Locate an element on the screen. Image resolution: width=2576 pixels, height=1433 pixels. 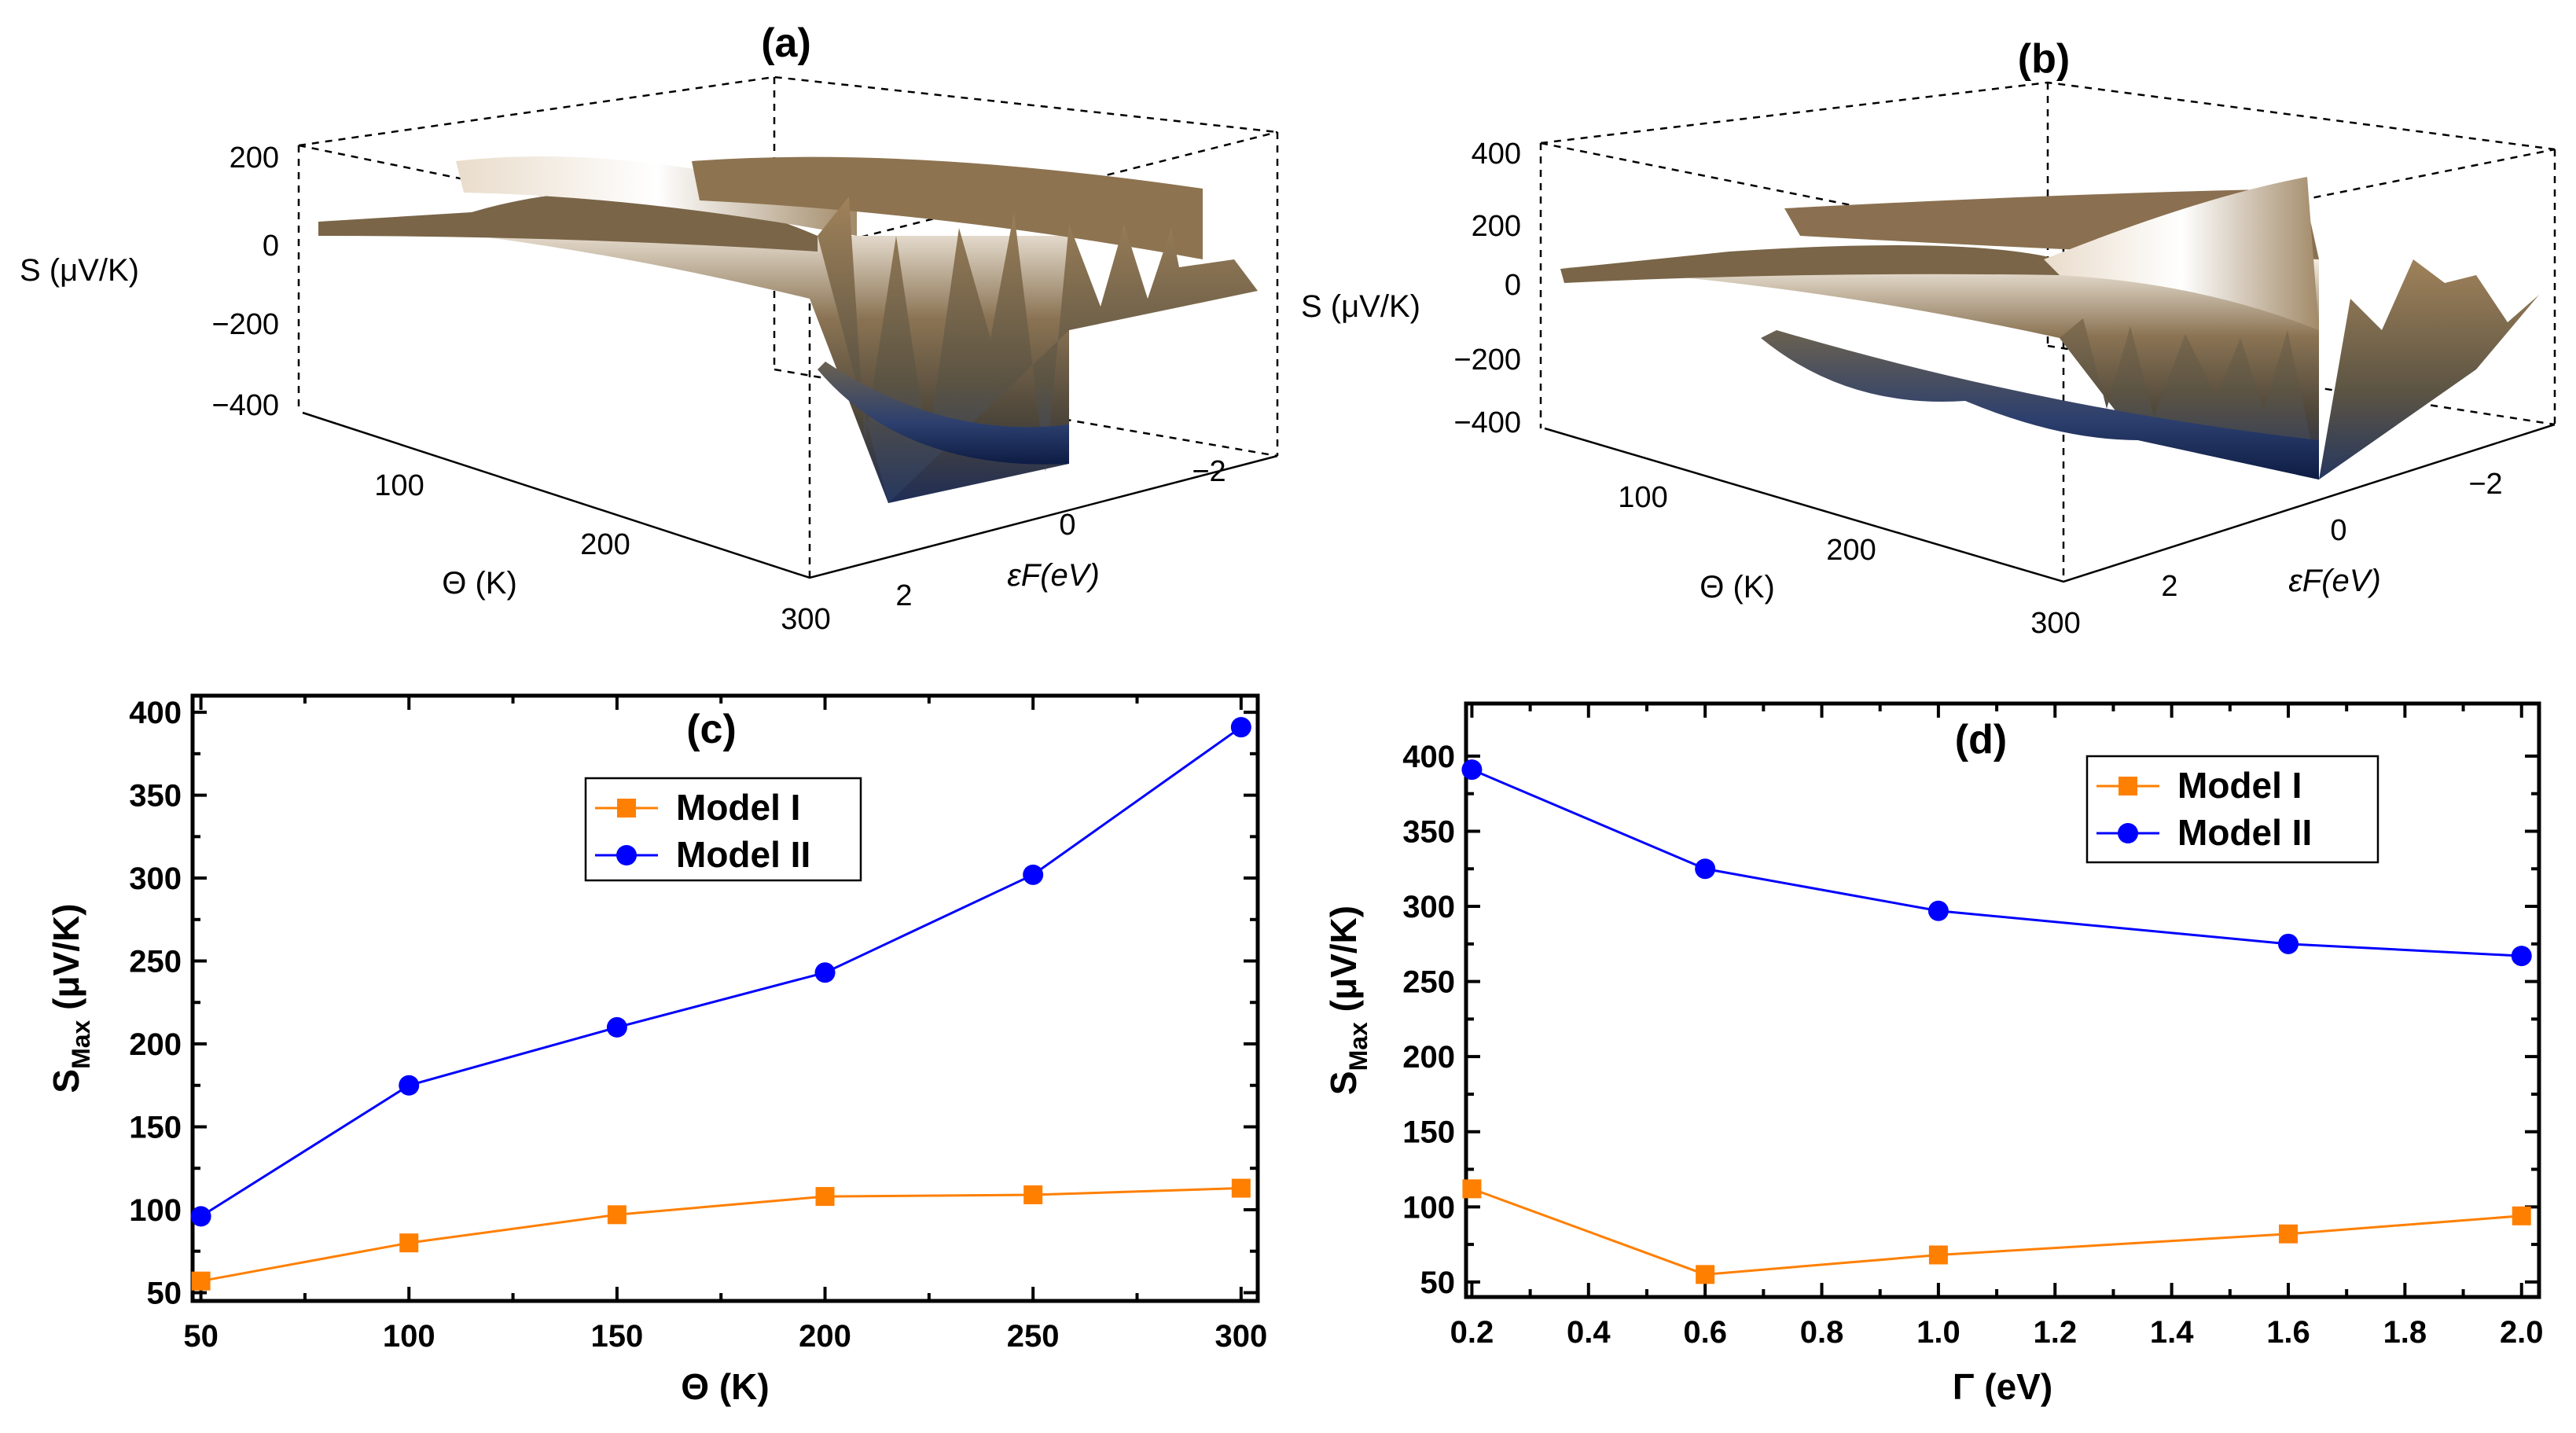
x-tick-label: 0.2 is located at coordinates (1472, 1332).